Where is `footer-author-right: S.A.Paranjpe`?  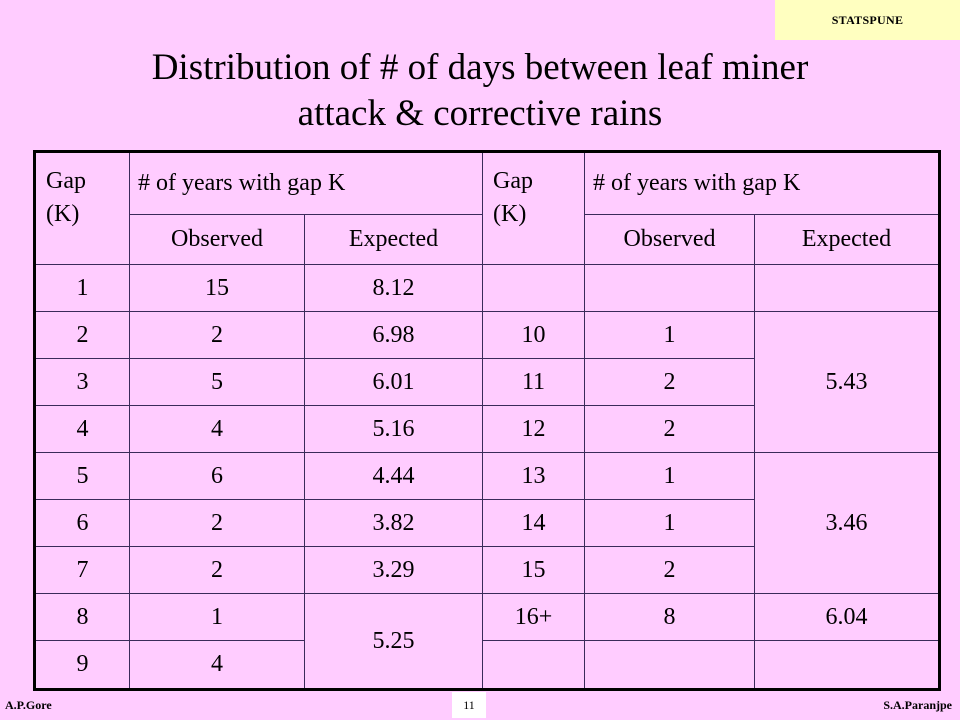 footer-author-right: S.A.Paranjpe is located at coordinates (917, 705).